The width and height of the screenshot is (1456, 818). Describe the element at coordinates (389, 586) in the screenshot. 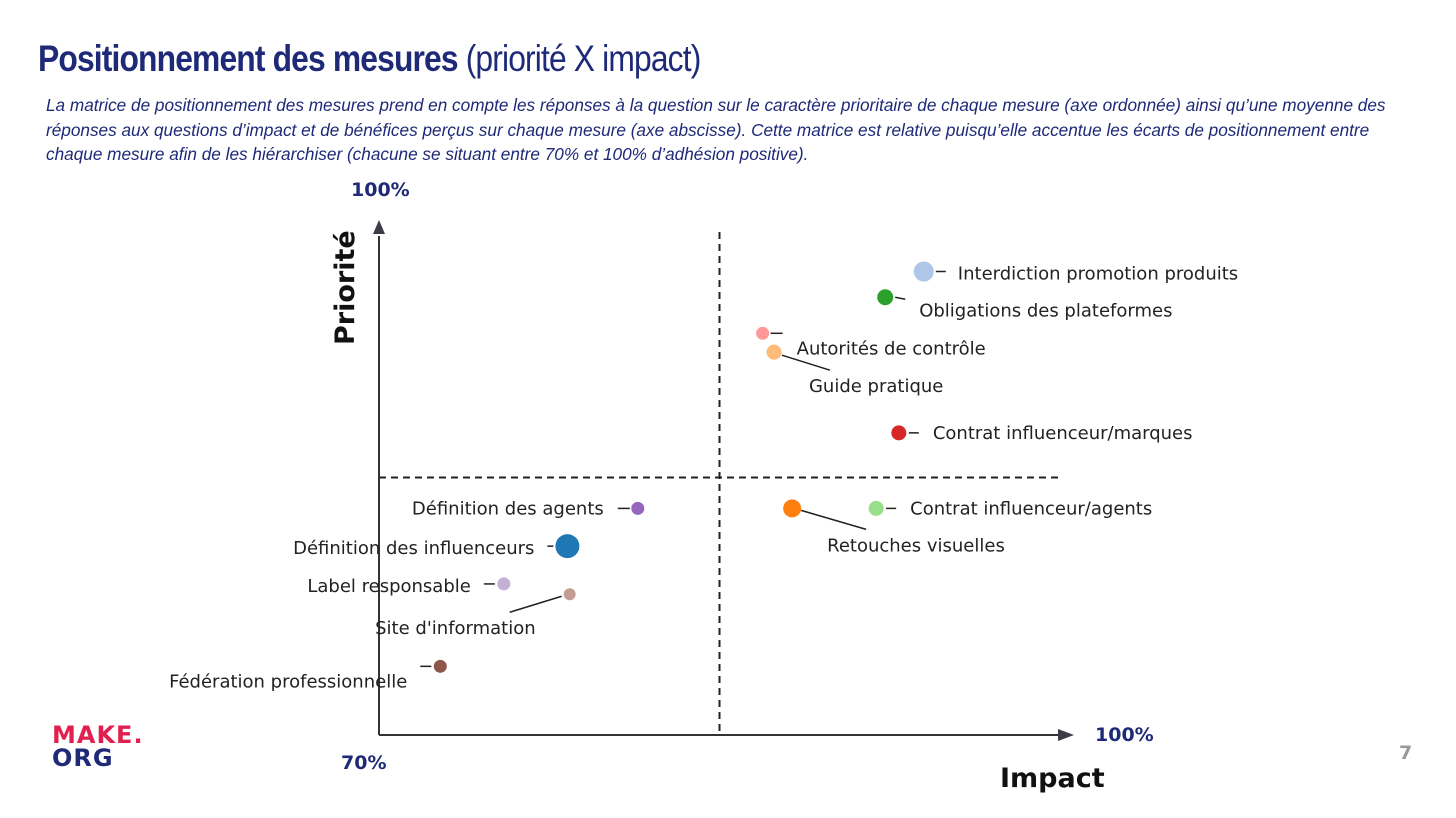

I see `point-label-10: Label responsable` at that location.